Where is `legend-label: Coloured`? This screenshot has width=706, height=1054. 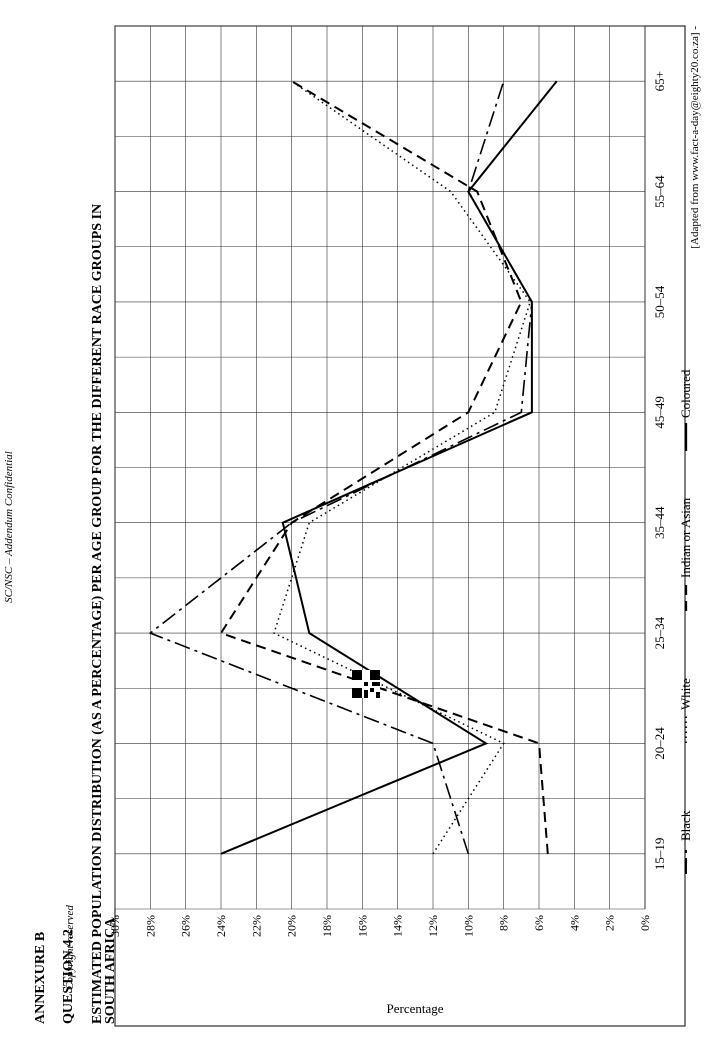 legend-label: Coloured is located at coordinates (685, 393).